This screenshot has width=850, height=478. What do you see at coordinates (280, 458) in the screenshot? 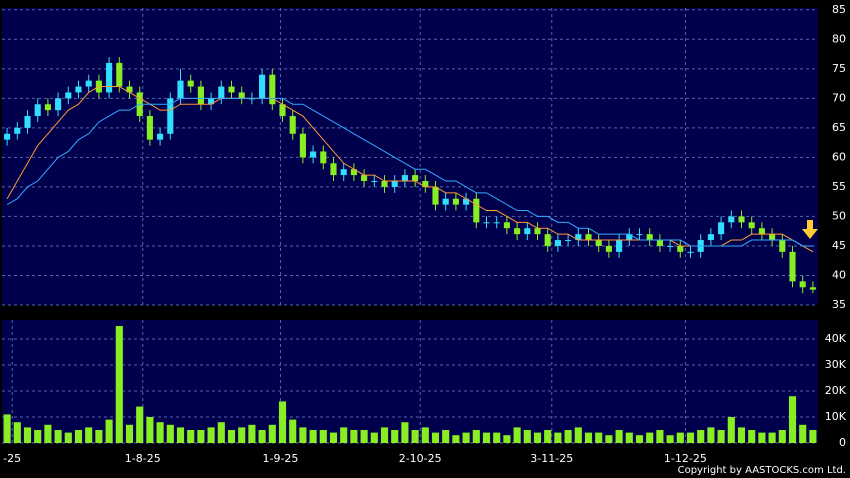
I see `x-tick-label: 1-9-25` at bounding box center [280, 458].